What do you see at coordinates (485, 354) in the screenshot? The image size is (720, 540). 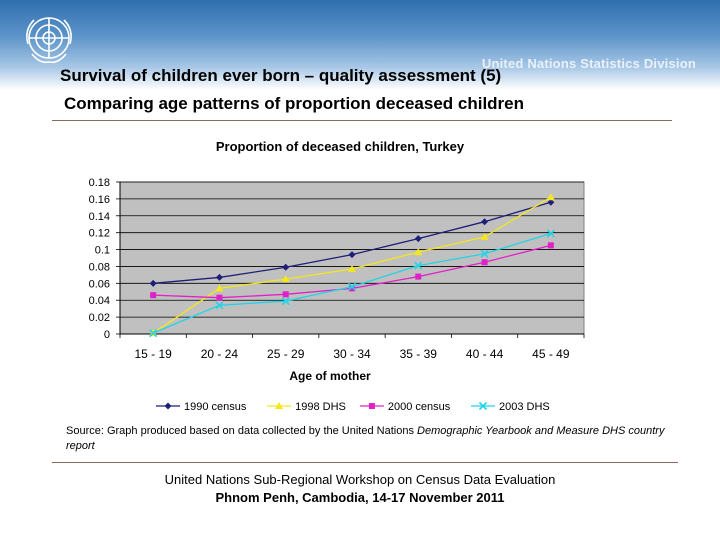 I see `x-tick-label: 40 - 44` at bounding box center [485, 354].